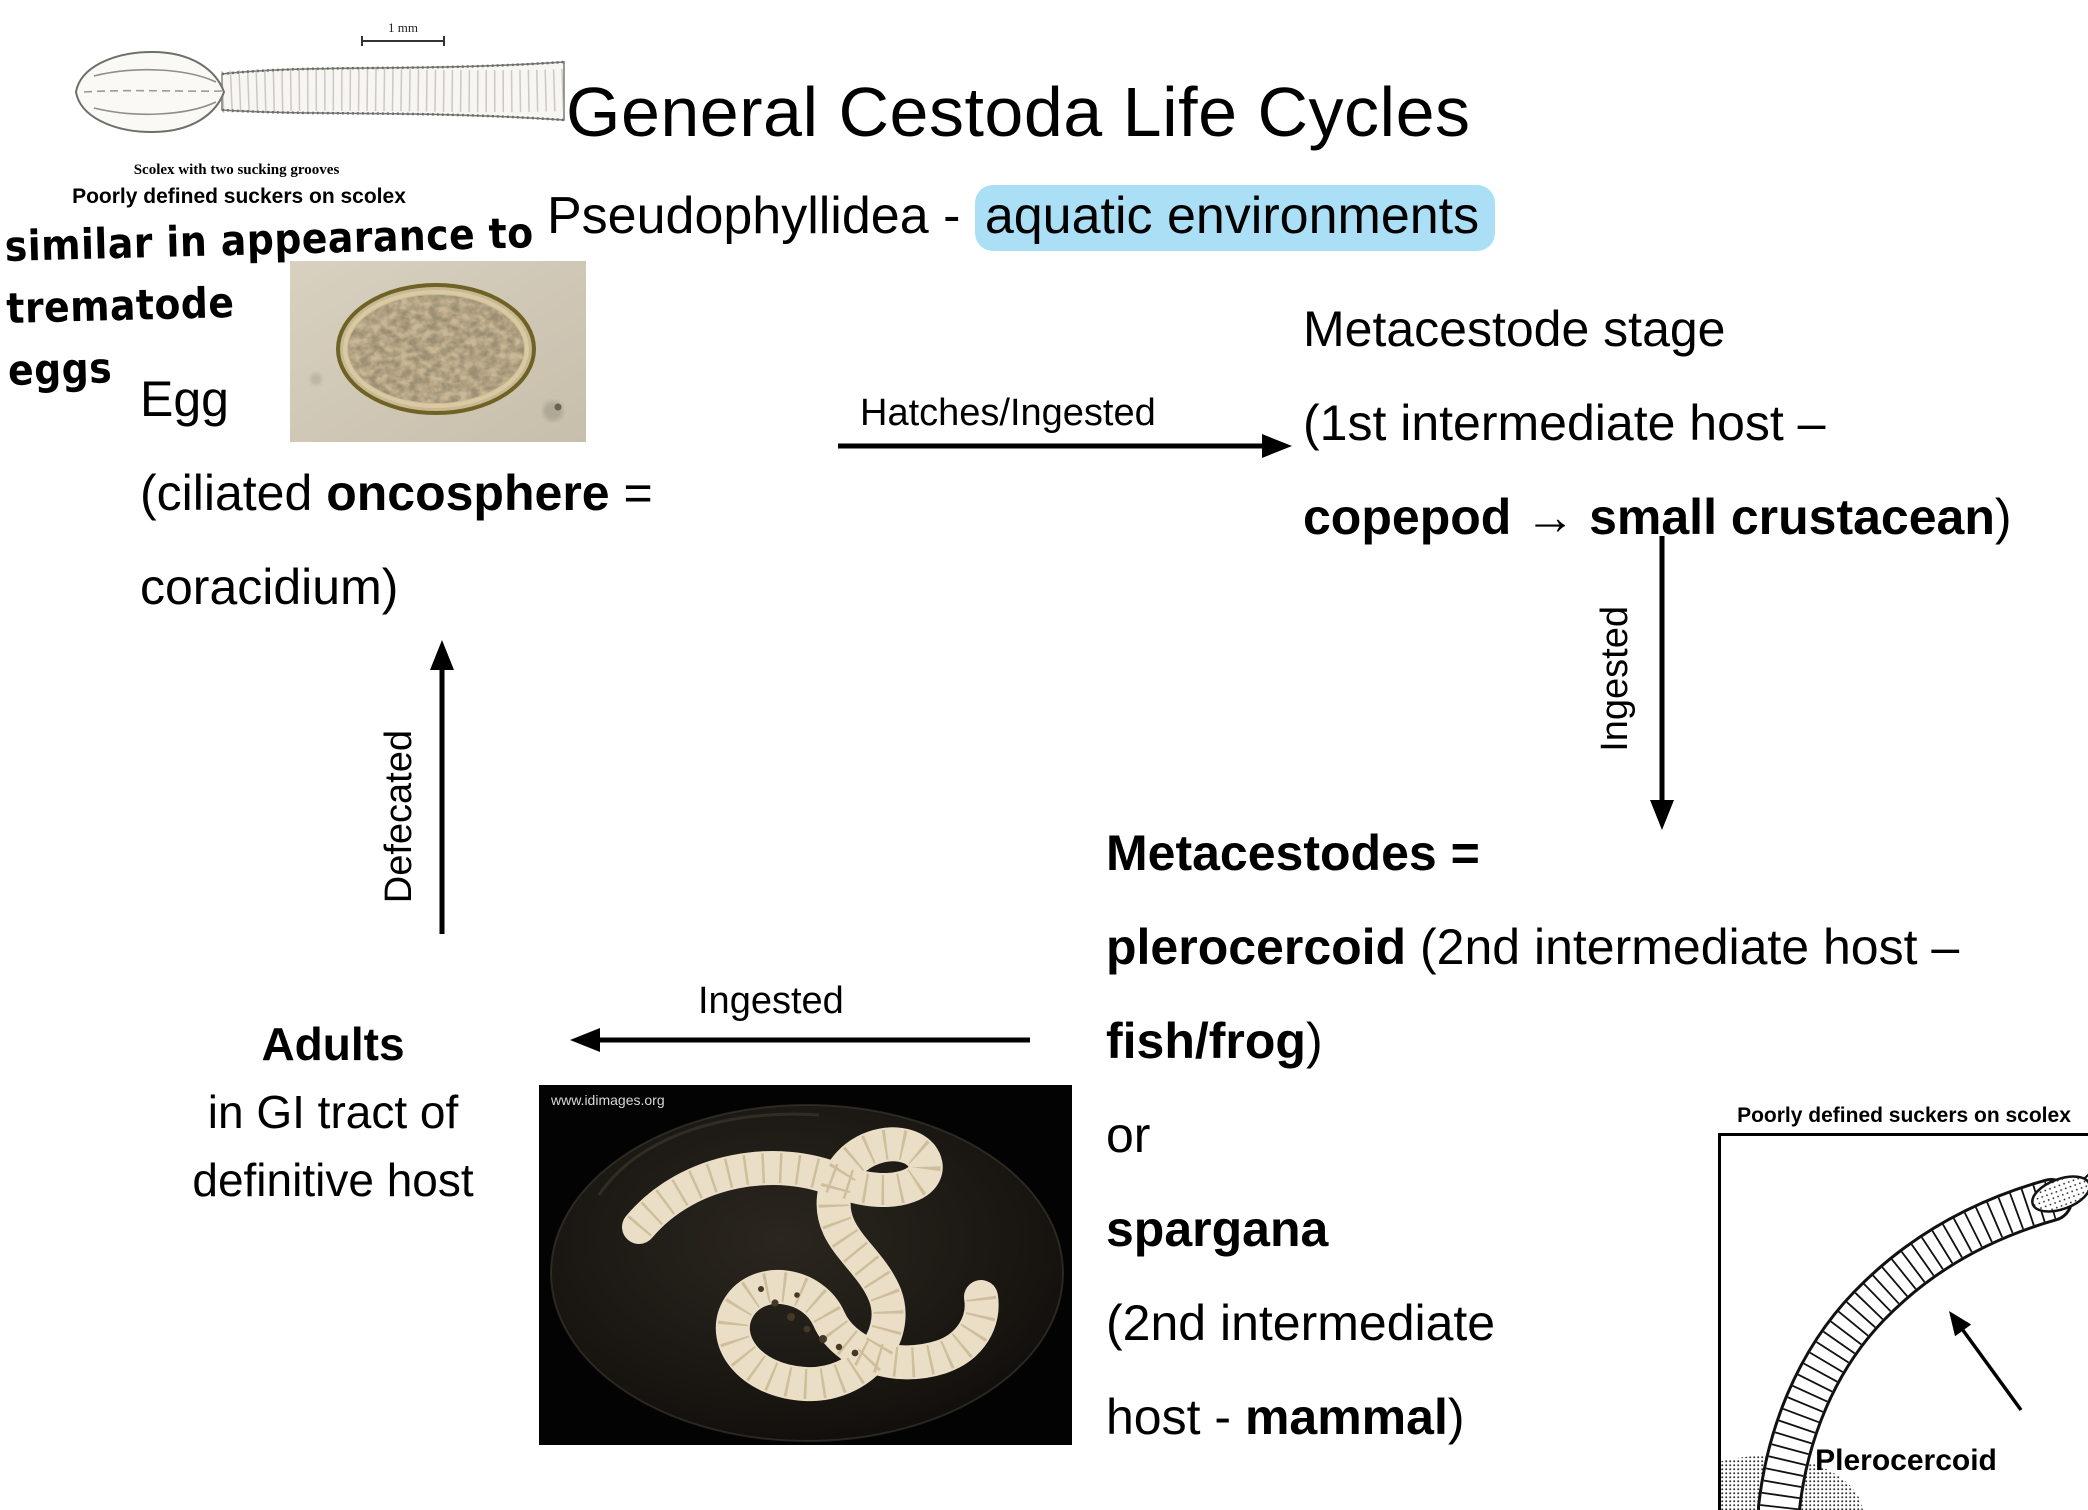  What do you see at coordinates (1217, 1229) in the screenshot?
I see `metacestodes-line5: spargana` at bounding box center [1217, 1229].